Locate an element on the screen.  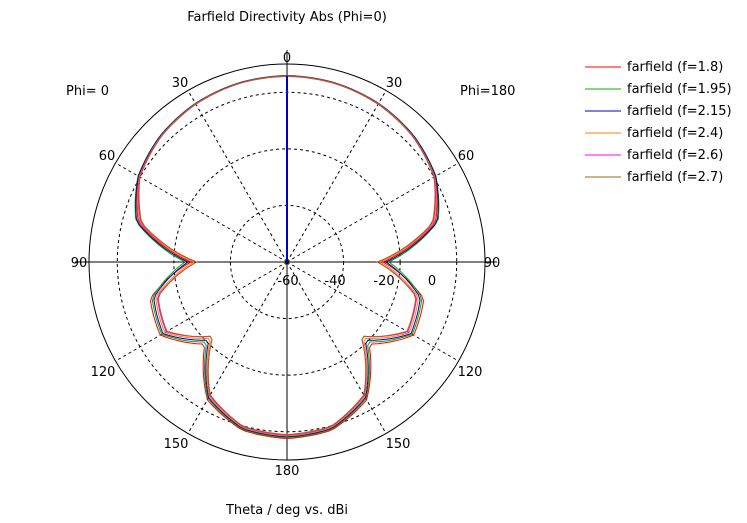
angle-label-0: 0 is located at coordinates (287, 58).